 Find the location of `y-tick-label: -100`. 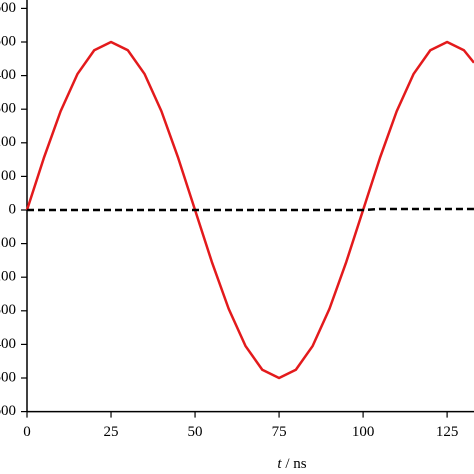

y-tick-label: -100 is located at coordinates (8, 243).